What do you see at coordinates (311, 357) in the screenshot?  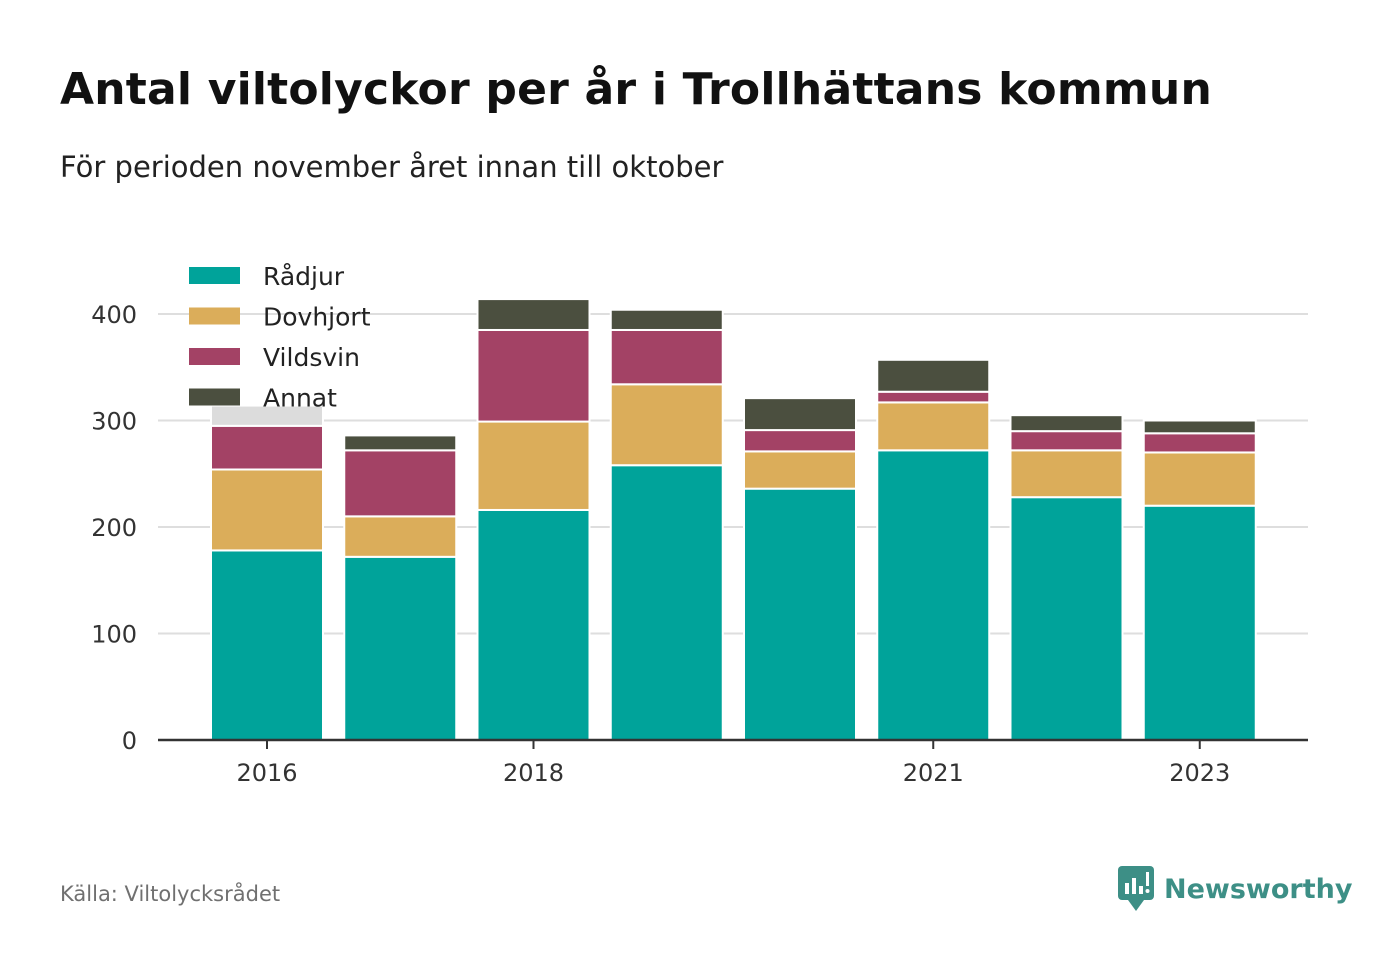 I see `legend-label: Vildsvin` at bounding box center [311, 357].